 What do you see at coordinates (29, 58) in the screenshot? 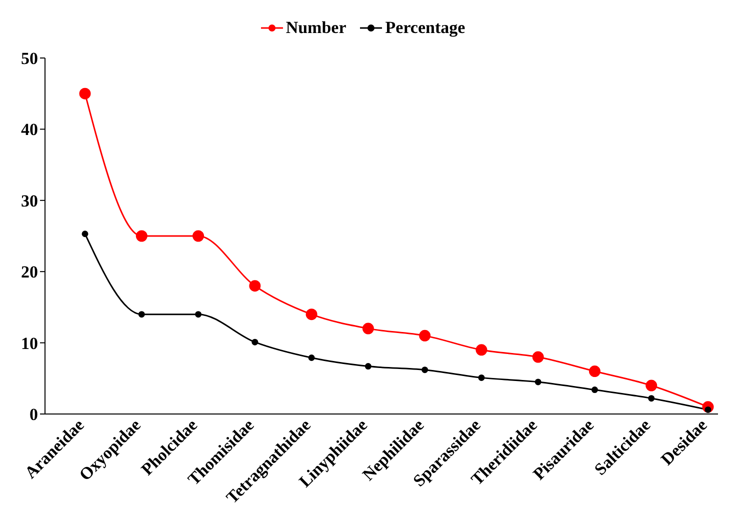
I see `y-tick-label: 50` at bounding box center [29, 58].